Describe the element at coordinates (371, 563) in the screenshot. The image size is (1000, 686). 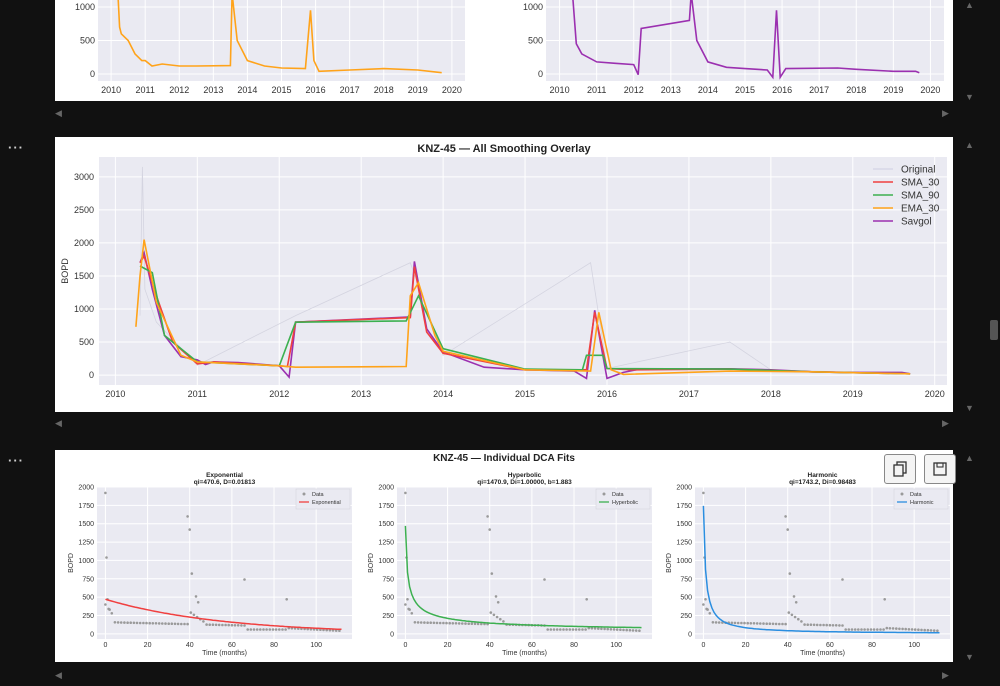
I see `y-axis-label: BOPD` at that location.